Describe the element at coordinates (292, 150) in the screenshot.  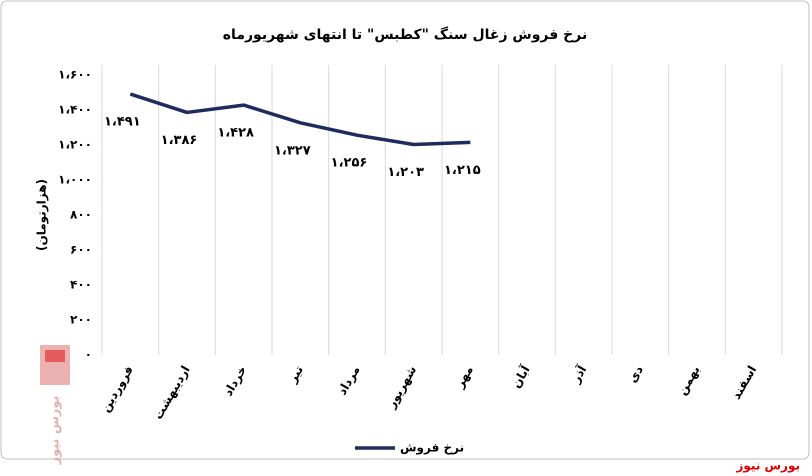
I see `data-label: ۱،۳۲۷` at that location.